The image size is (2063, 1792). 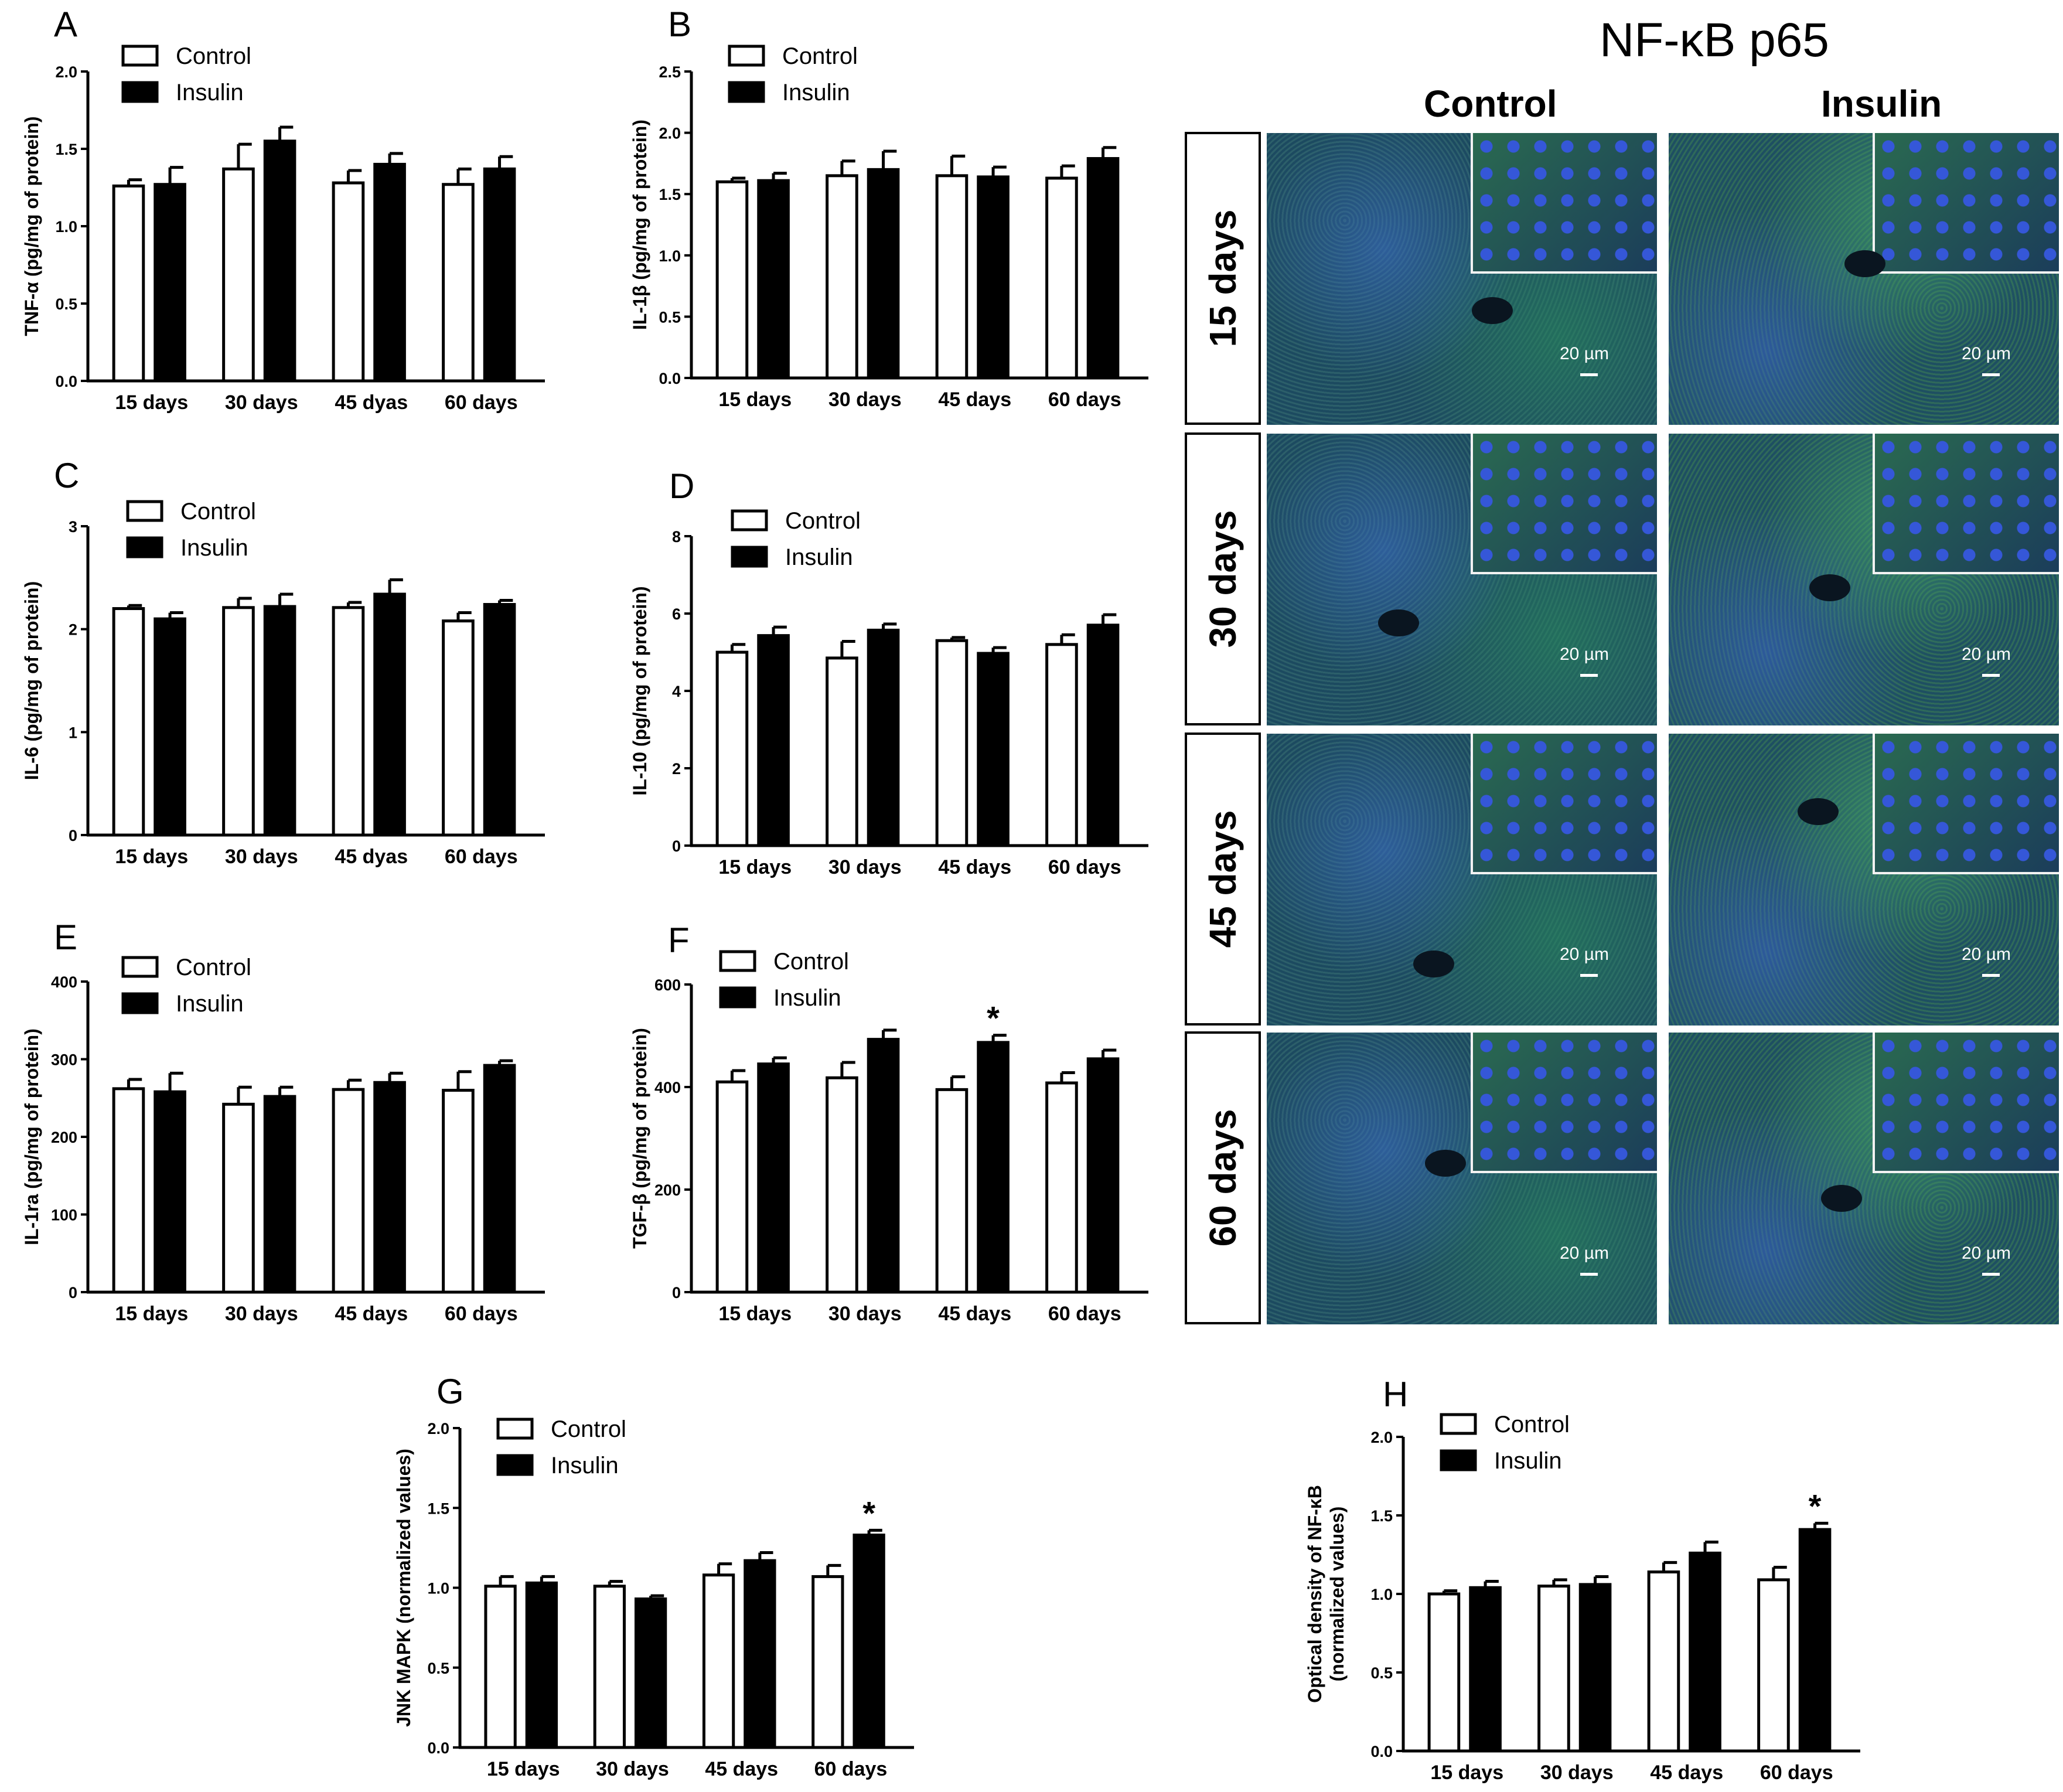 I want to click on panel-letter: H, so click(x=1395, y=1394).